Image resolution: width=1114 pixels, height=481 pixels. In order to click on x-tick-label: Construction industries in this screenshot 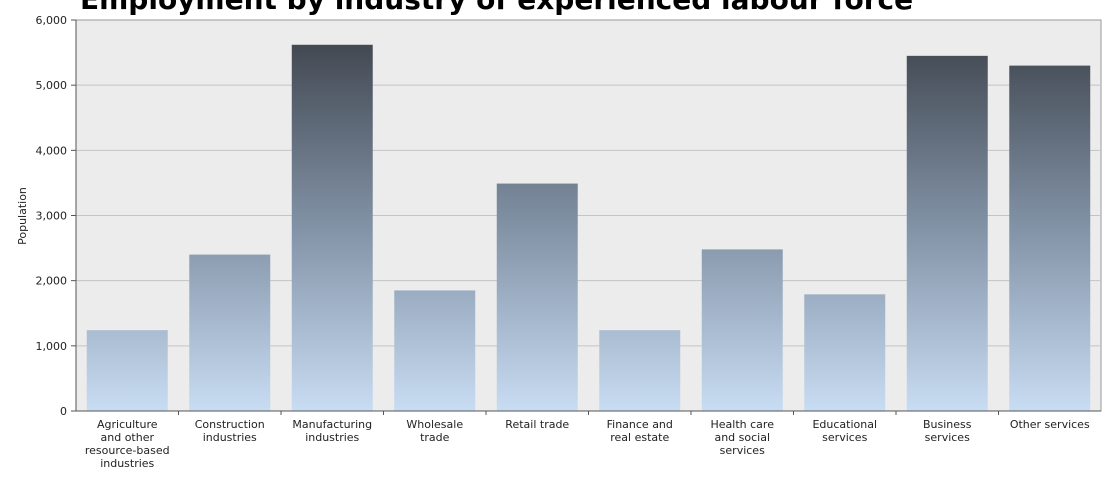, I will do `click(230, 431)`.